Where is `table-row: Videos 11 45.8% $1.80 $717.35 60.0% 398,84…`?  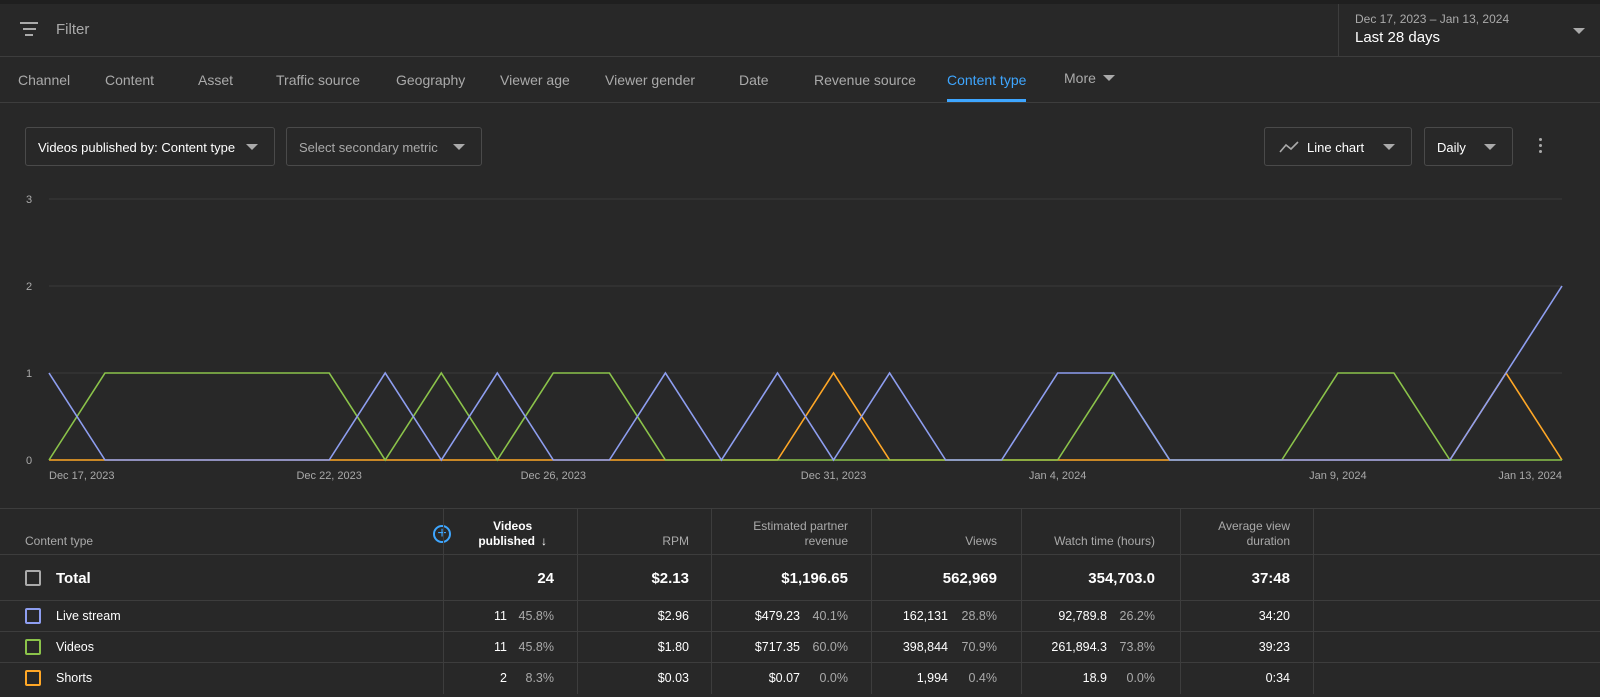 table-row: Videos 11 45.8% $1.80 $717.35 60.0% 398,84… is located at coordinates (800, 647).